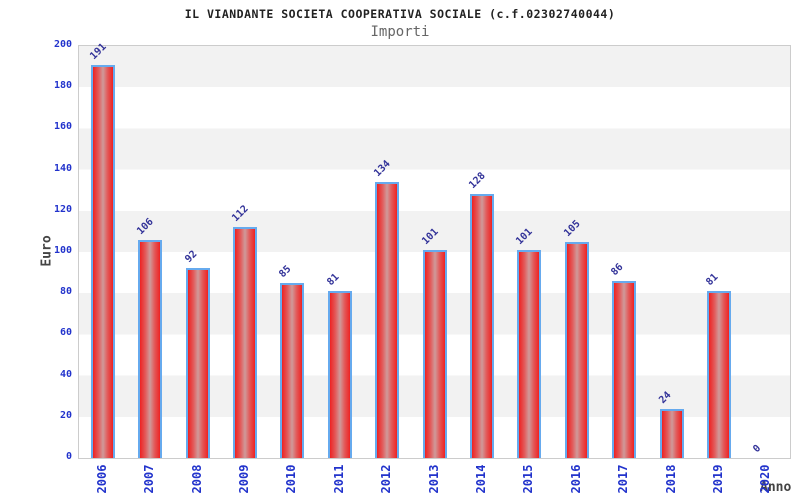  What do you see at coordinates (65, 292) in the screenshot?
I see `y-tick-label: 80` at bounding box center [65, 292].